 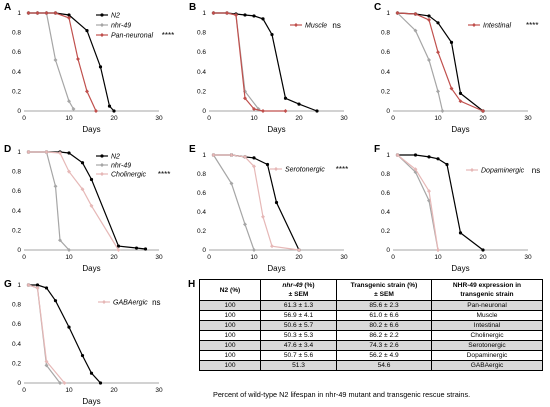 I want to click on table-cell: 51.3, so click(x=298, y=365).